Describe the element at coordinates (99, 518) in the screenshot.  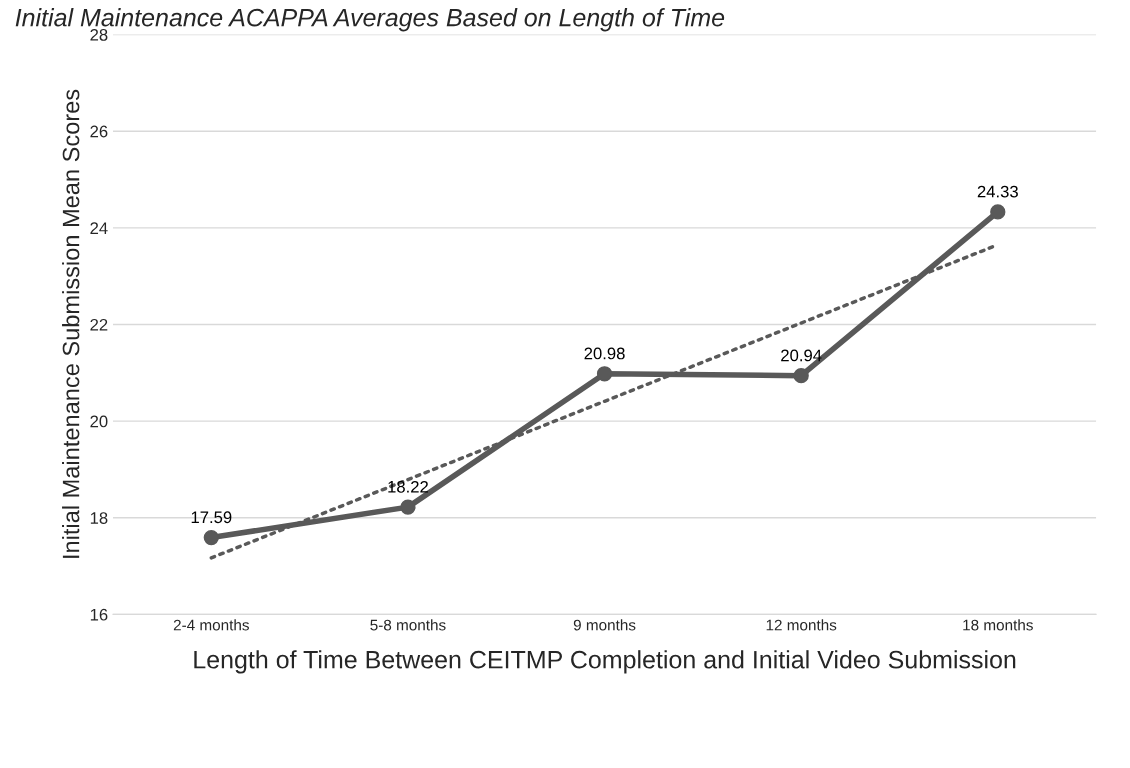
I see `y-tick-label: 18` at that location.